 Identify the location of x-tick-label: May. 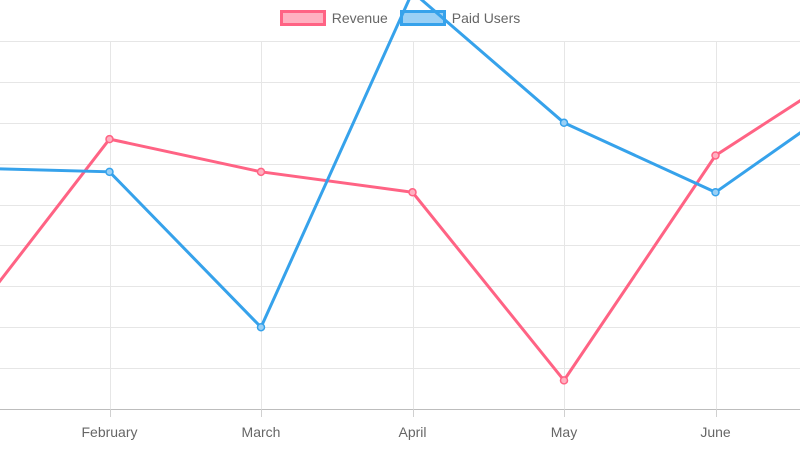
(564, 432).